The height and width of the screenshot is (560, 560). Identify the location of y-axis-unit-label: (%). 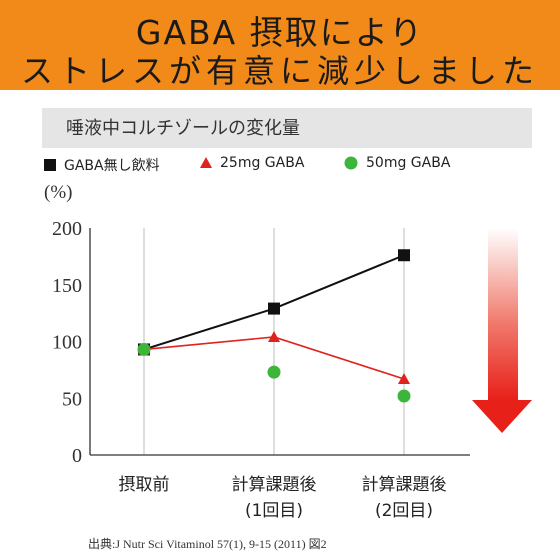
(58, 192).